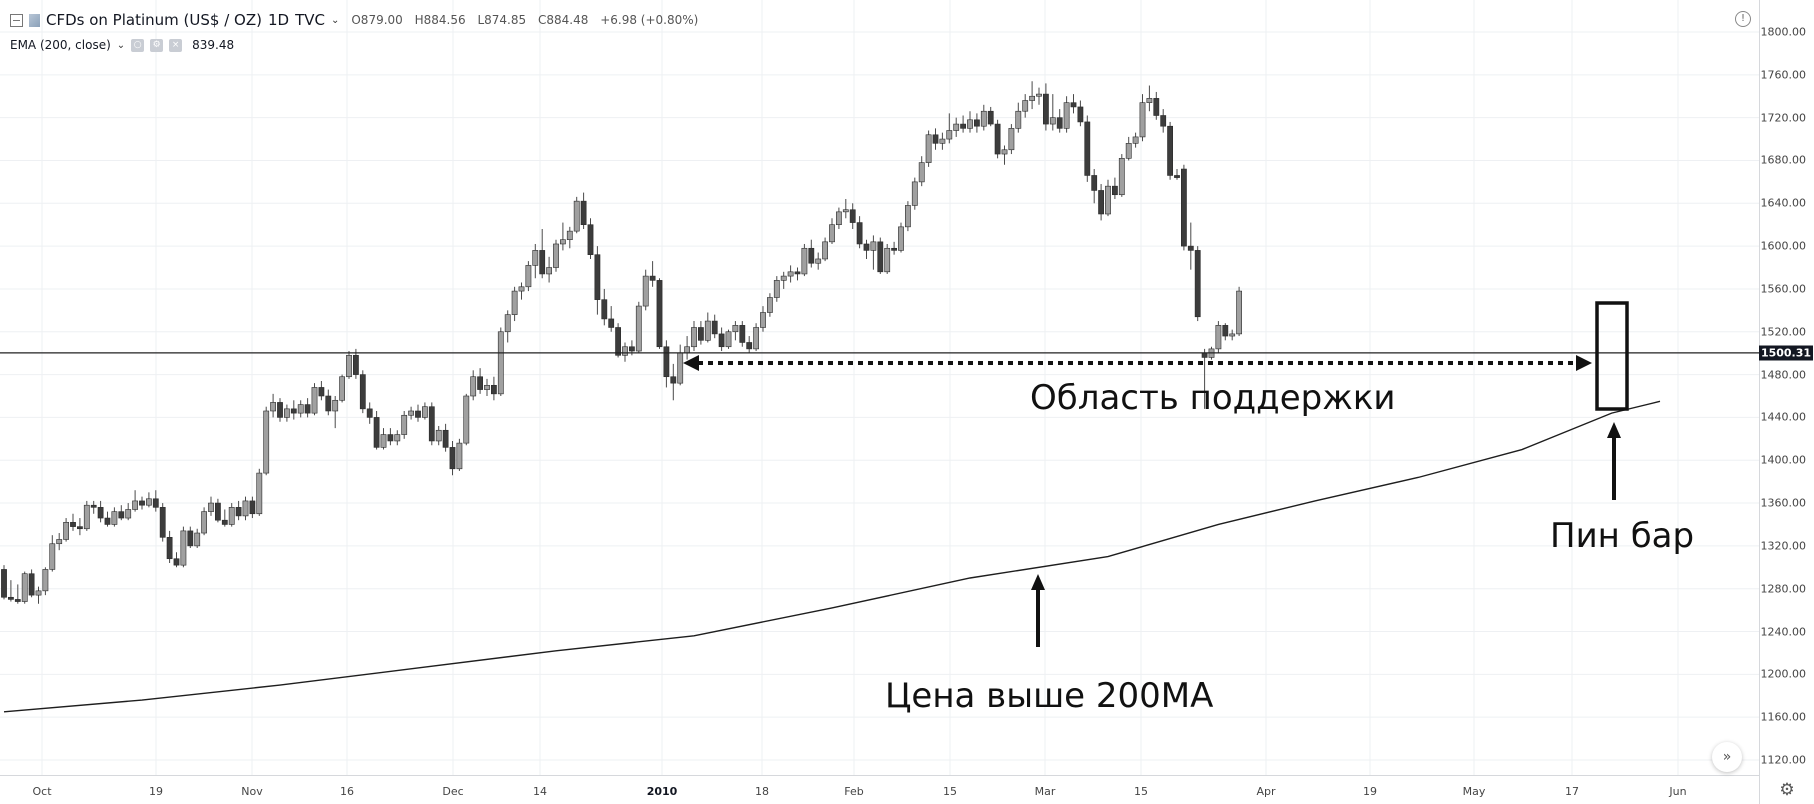  I want to click on x-tick-label: 14, so click(540, 791).